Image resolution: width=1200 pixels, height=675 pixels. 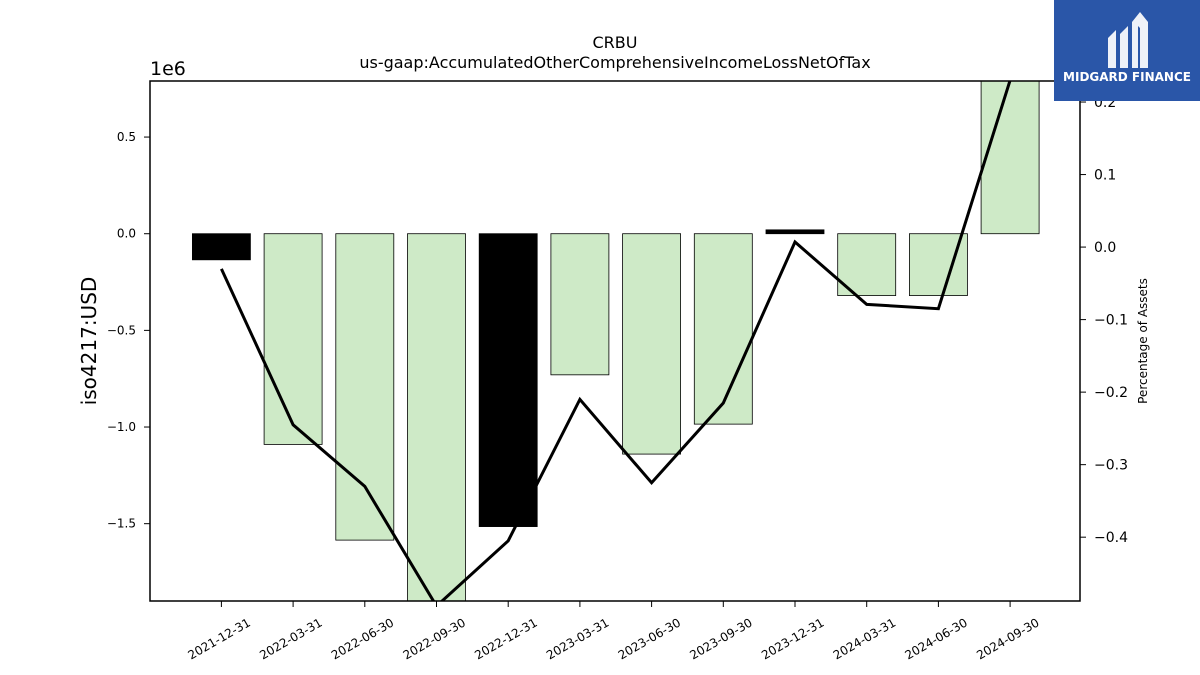 I want to click on x-tick-label: 2023-06-30, so click(x=649, y=638).